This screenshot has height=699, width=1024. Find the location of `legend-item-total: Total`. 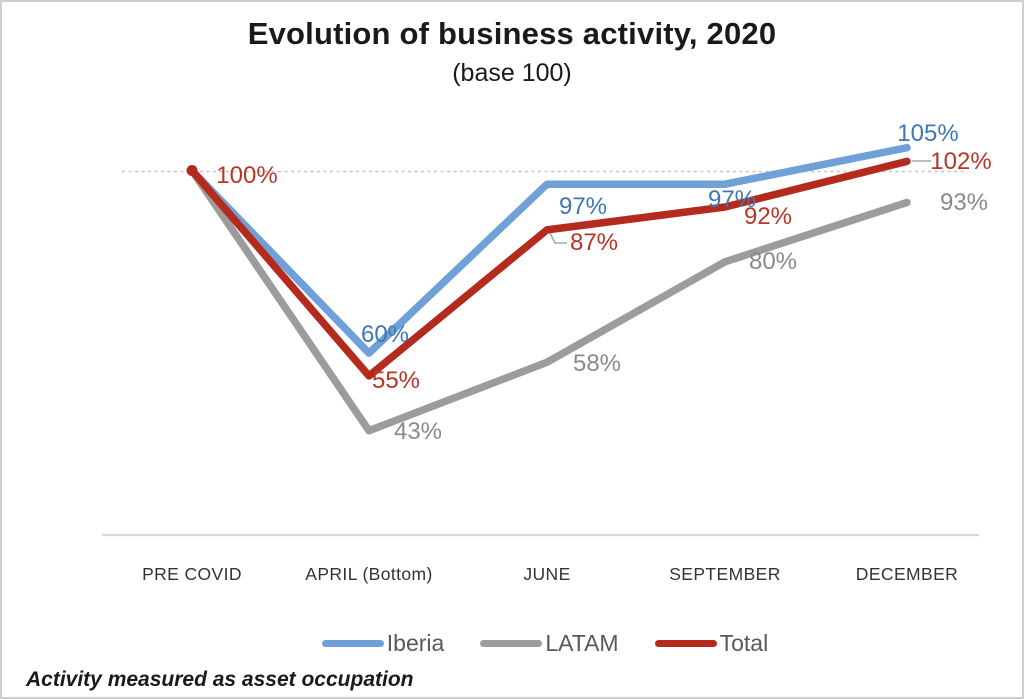

legend-item-total: Total is located at coordinates (711, 643).